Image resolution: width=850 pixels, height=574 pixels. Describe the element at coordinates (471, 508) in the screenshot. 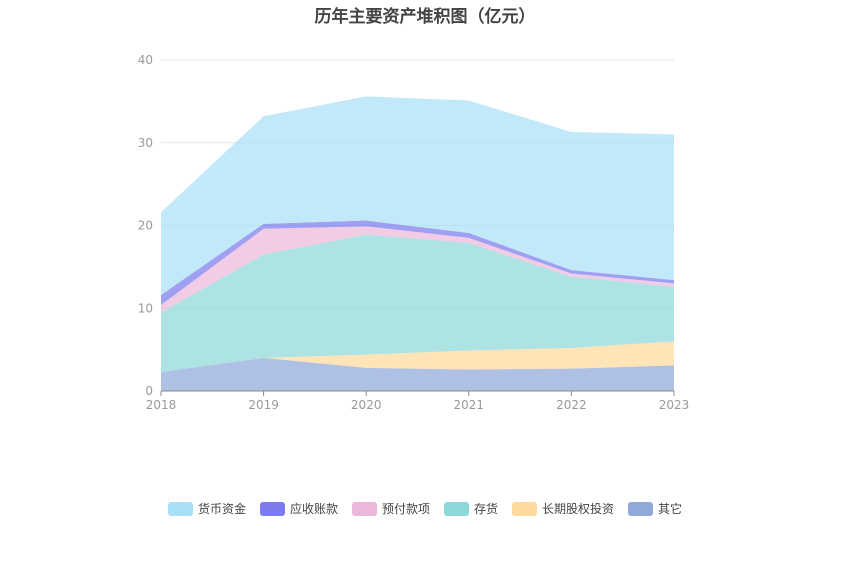

I see `legend-item: 存货` at that location.